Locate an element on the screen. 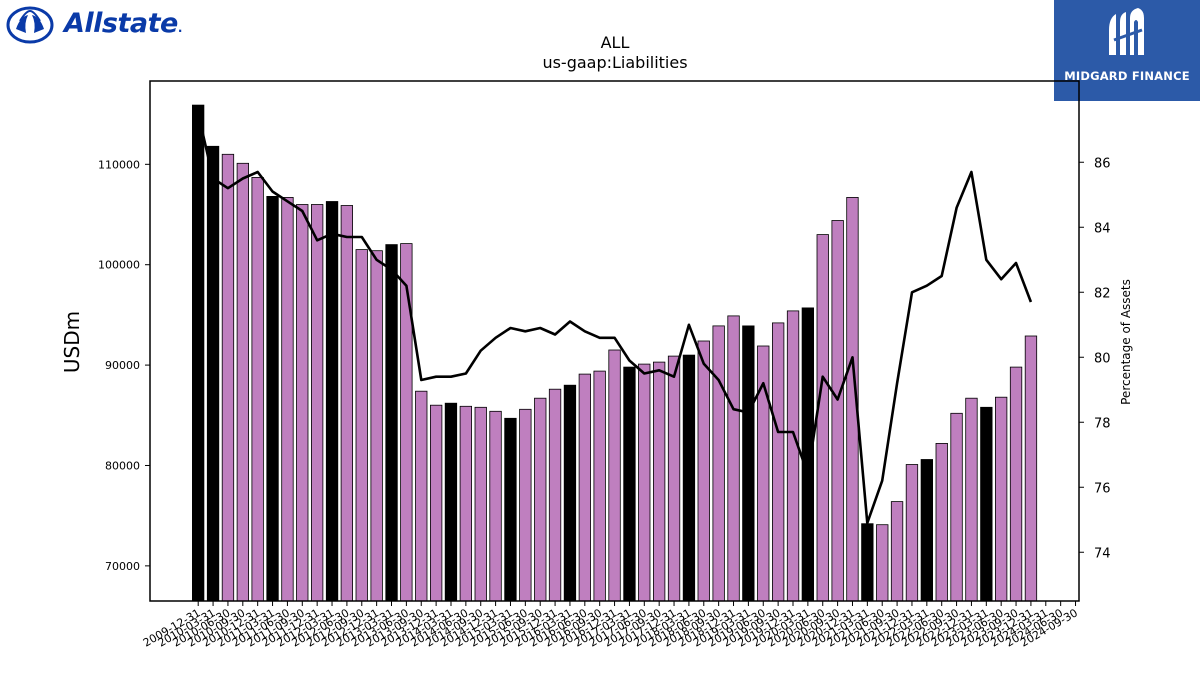 Image resolution: width=1200 pixels, height=675 pixels. y2-tick-label: 76 is located at coordinates (1102, 488).